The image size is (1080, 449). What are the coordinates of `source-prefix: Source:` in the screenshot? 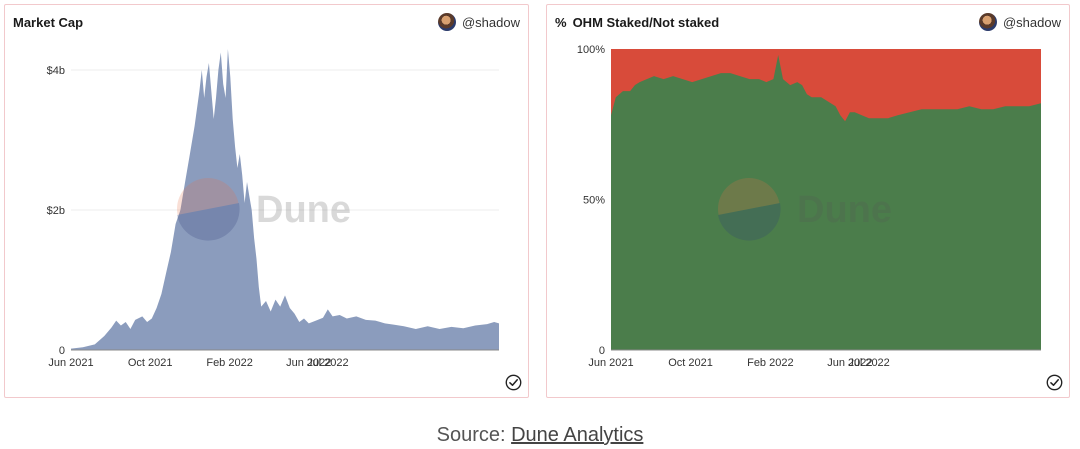 It's located at (474, 435).